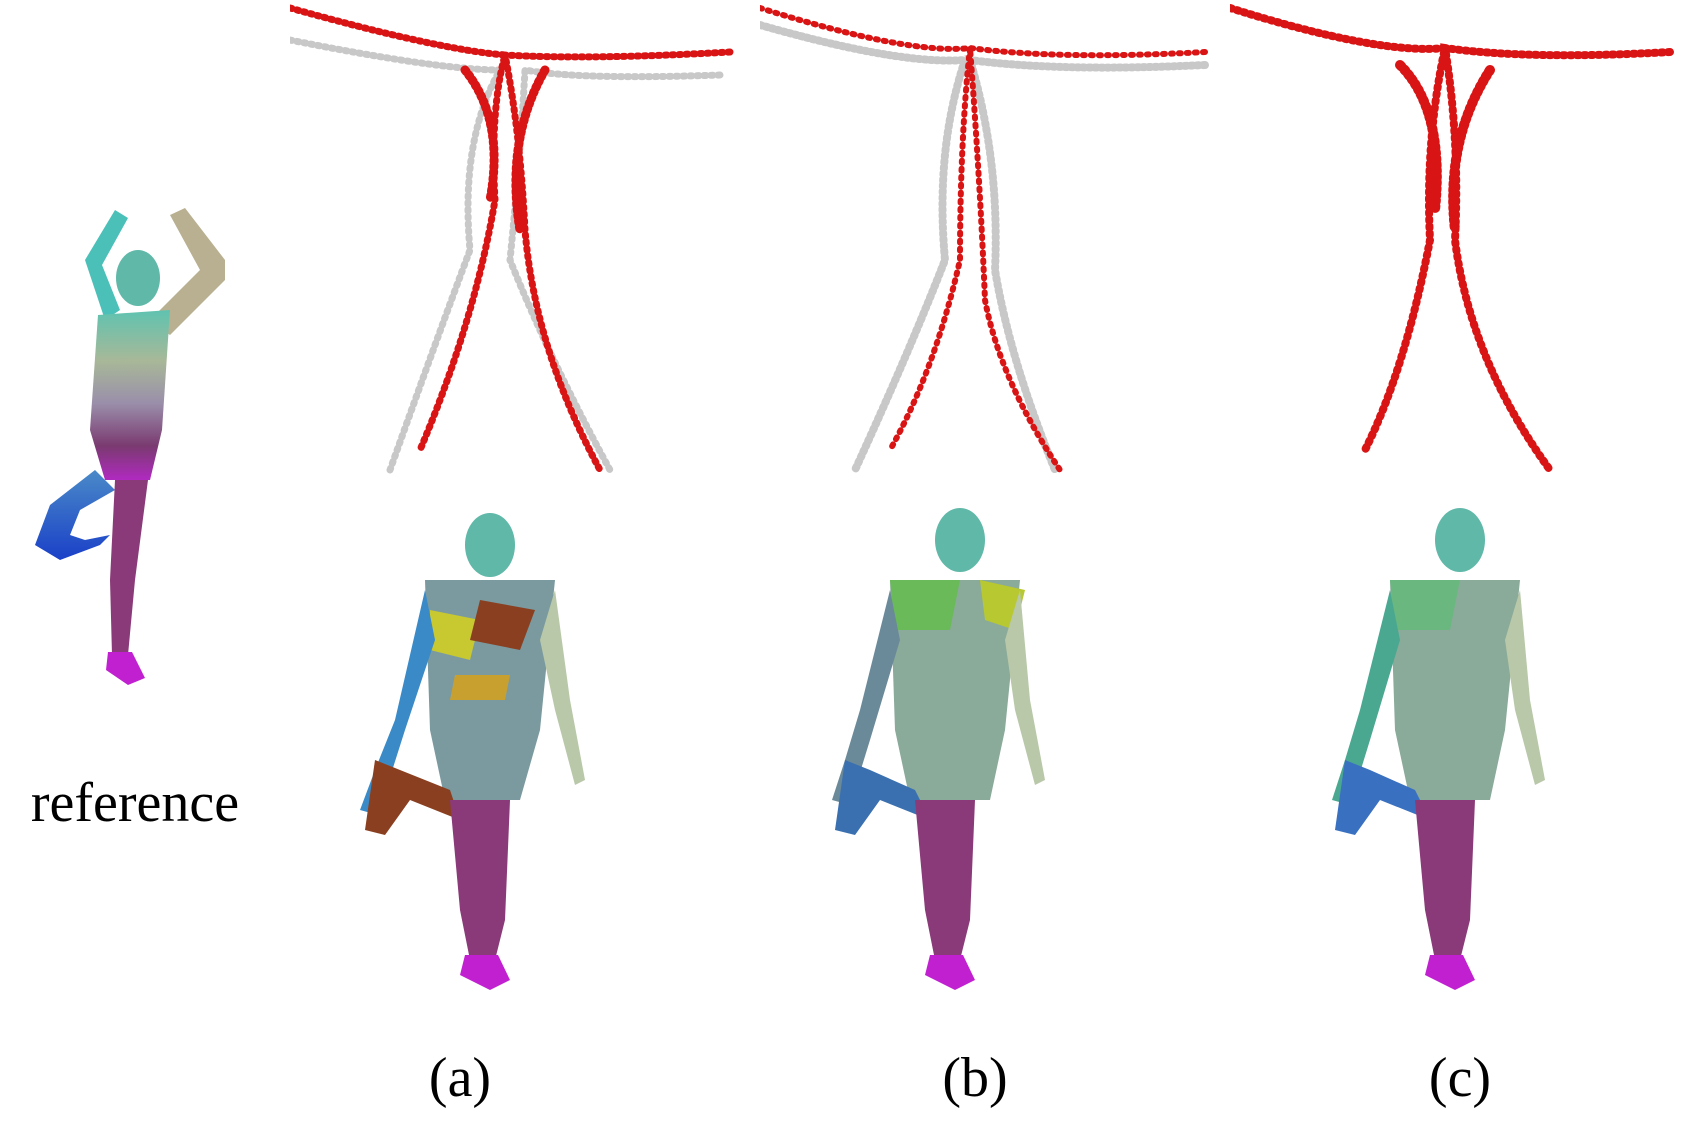 The image size is (1686, 1137). I want to click on body-a-head, so click(490, 545).